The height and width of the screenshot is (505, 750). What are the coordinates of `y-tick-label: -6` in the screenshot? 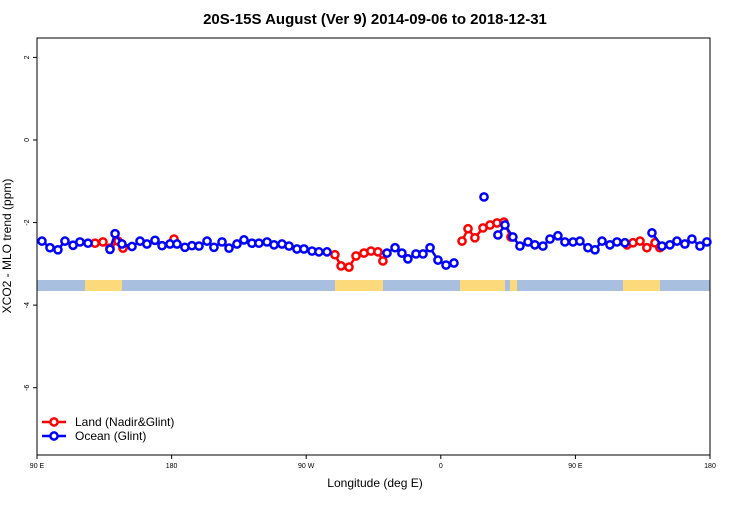 It's located at (27, 387).